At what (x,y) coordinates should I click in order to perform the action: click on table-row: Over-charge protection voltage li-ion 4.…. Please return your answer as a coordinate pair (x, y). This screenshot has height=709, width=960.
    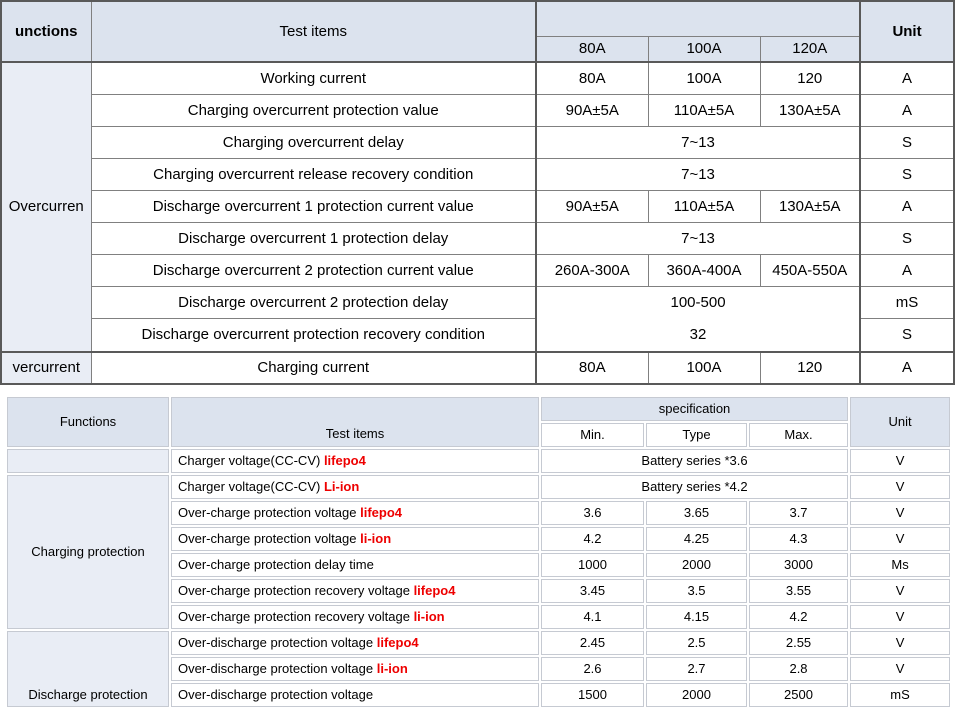
    Looking at the image, I should click on (479, 538).